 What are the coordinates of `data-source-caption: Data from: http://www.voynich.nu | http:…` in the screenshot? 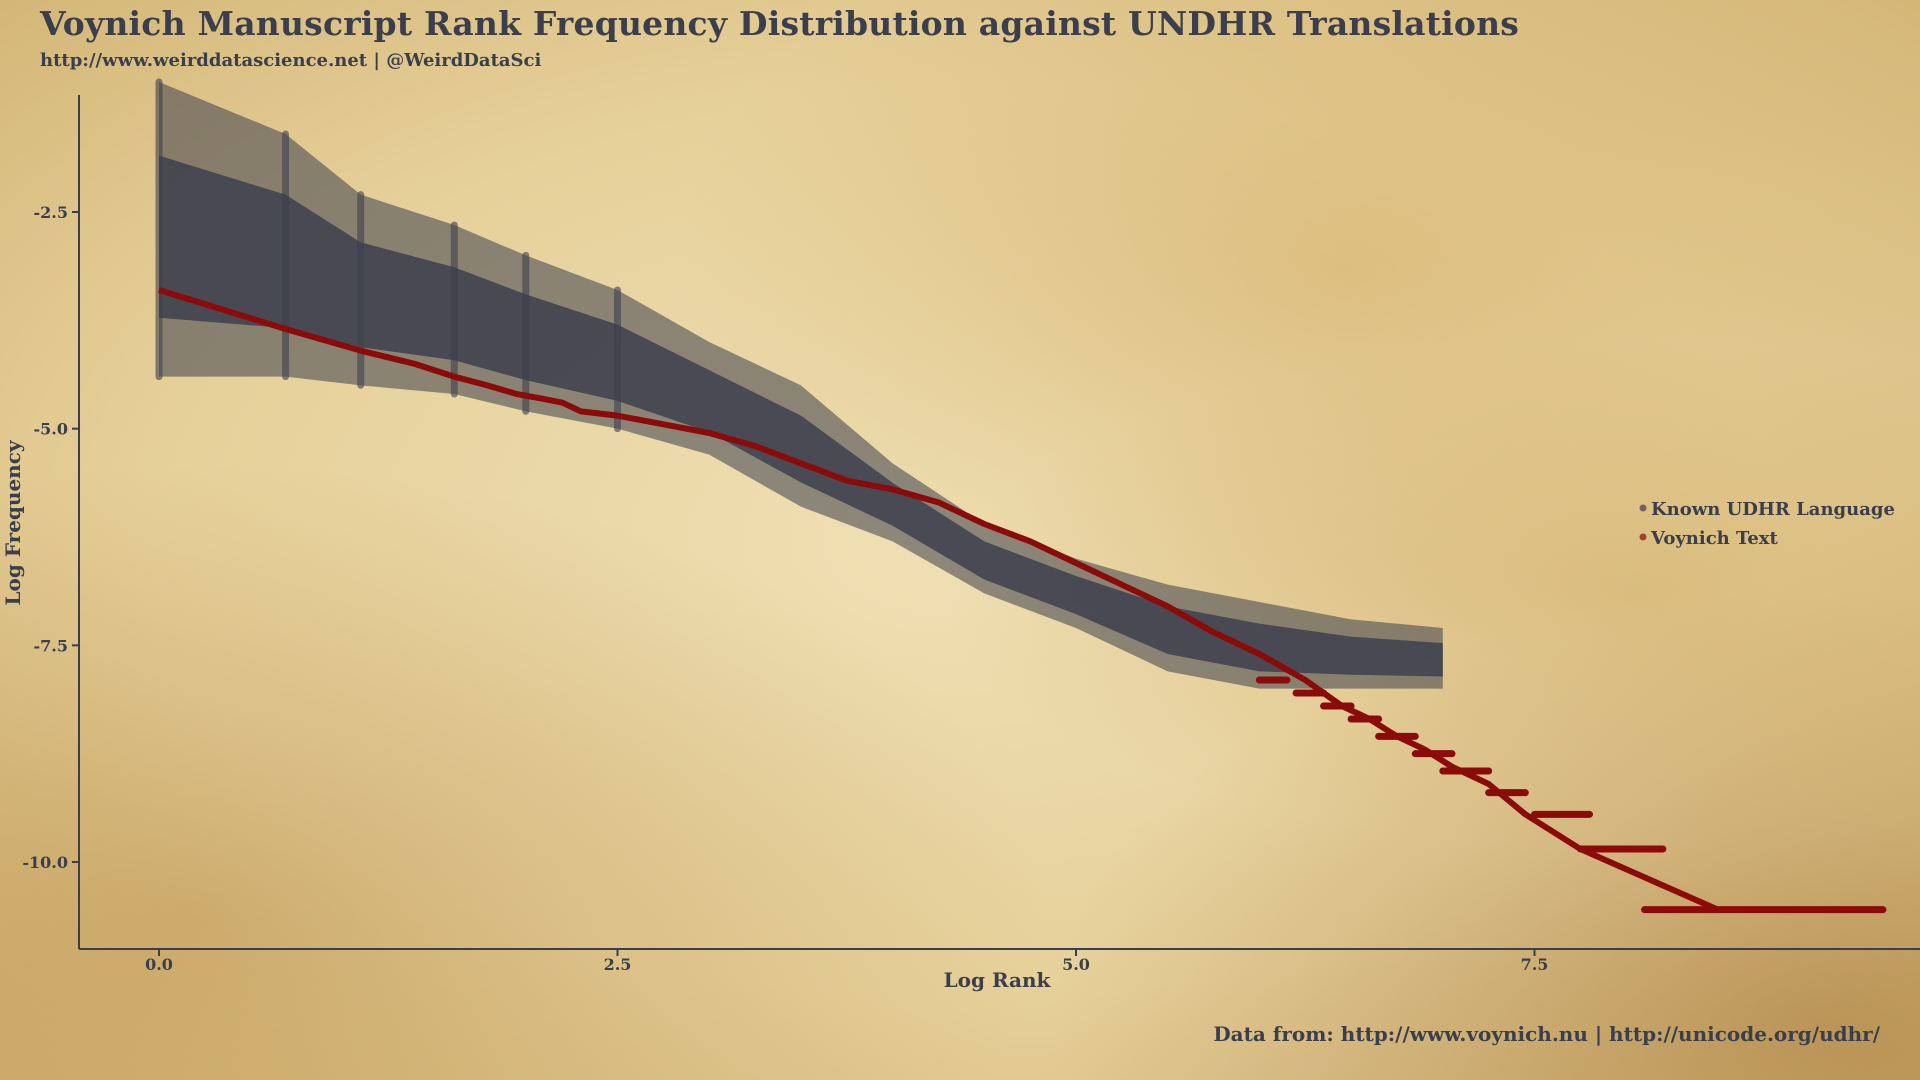 It's located at (1546, 1034).